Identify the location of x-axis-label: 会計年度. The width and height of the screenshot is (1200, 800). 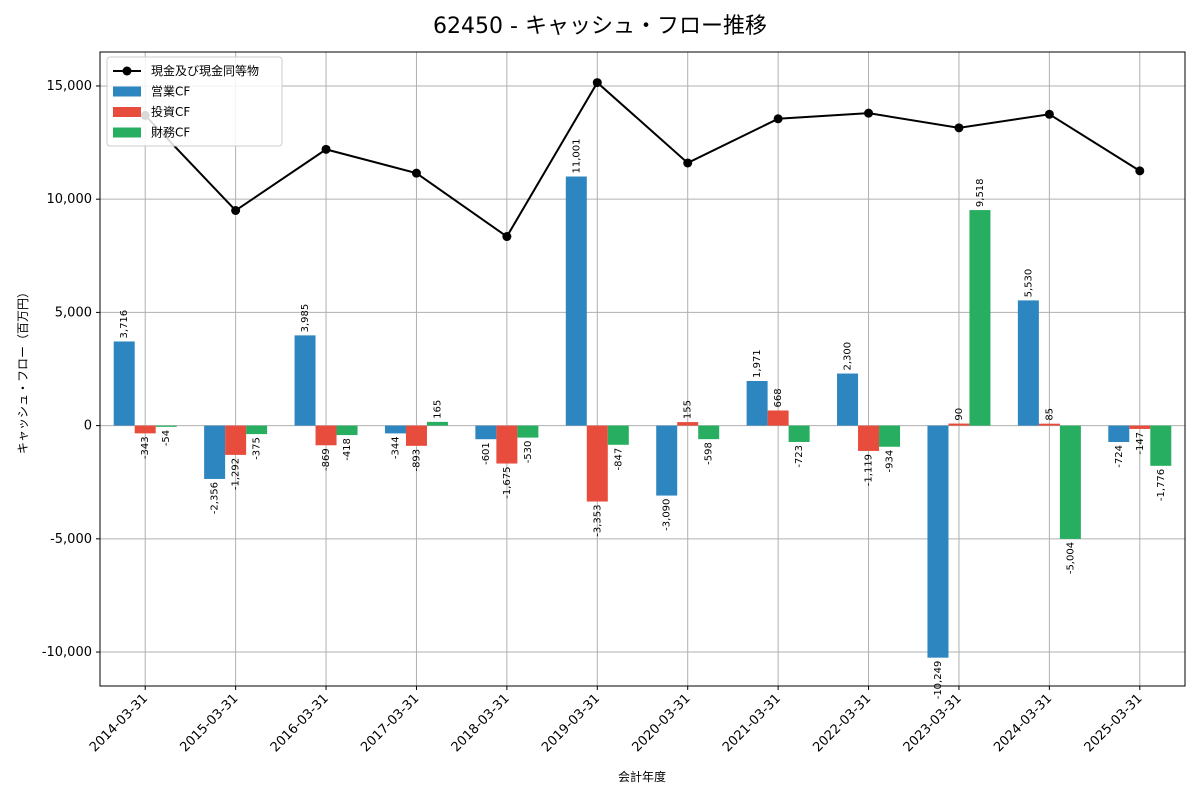
(642, 776).